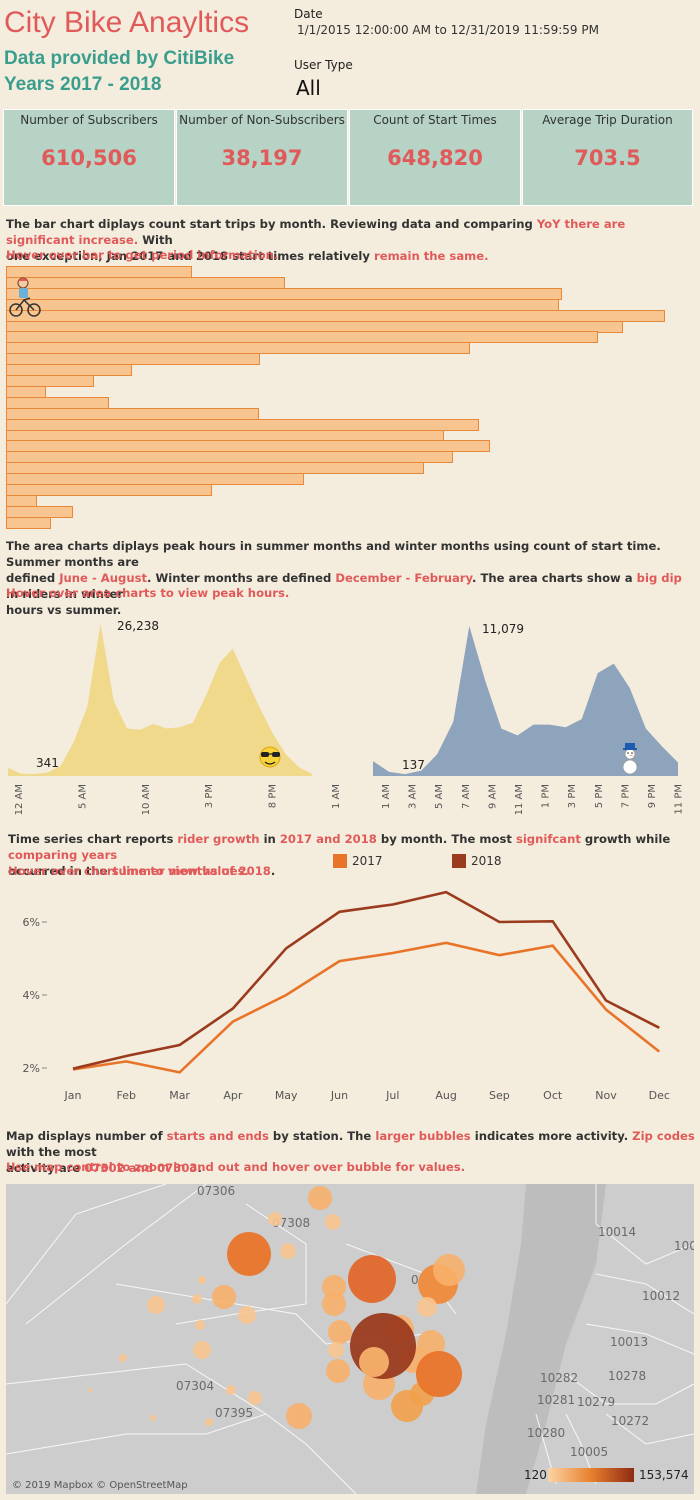  I want to click on kpi-avg-trip-duration: Average Trip Duration 703.5, so click(607, 157).